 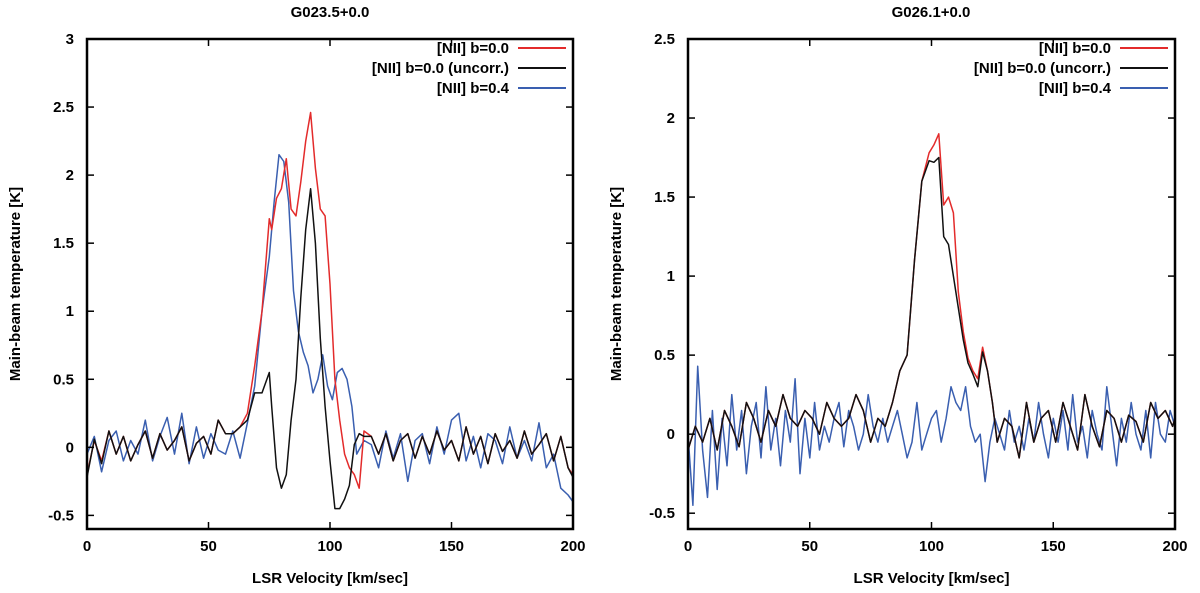 What do you see at coordinates (330, 12) in the screenshot?
I see `chart-title: G023.5+0.0` at bounding box center [330, 12].